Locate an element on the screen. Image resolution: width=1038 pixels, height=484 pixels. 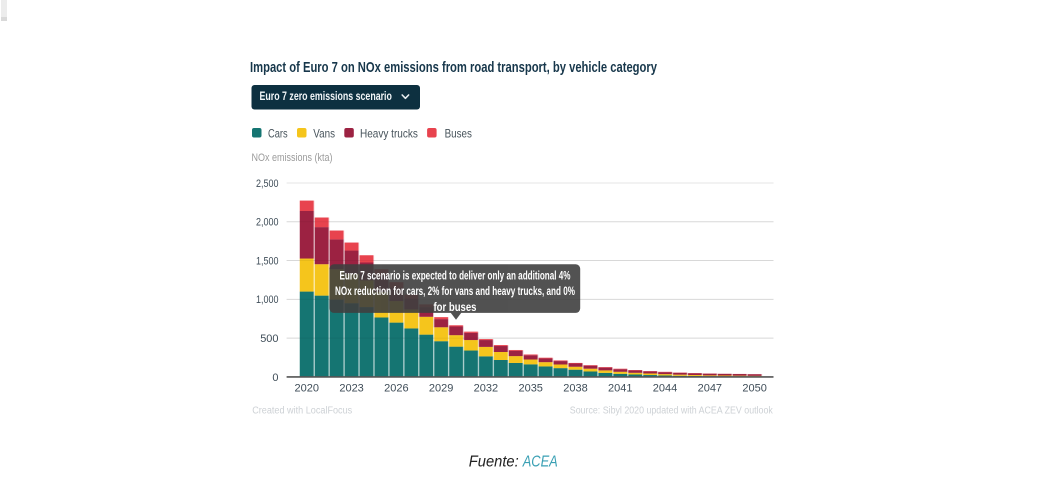
svg-text: for buses is located at coordinates (455, 307).